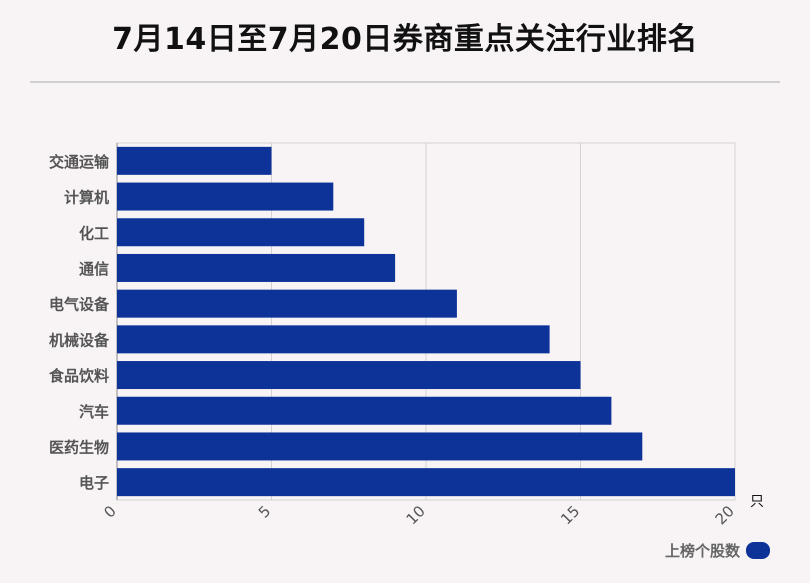 Image resolution: width=810 pixels, height=583 pixels. Describe the element at coordinates (94, 233) in the screenshot. I see `category-label: 化工` at that location.